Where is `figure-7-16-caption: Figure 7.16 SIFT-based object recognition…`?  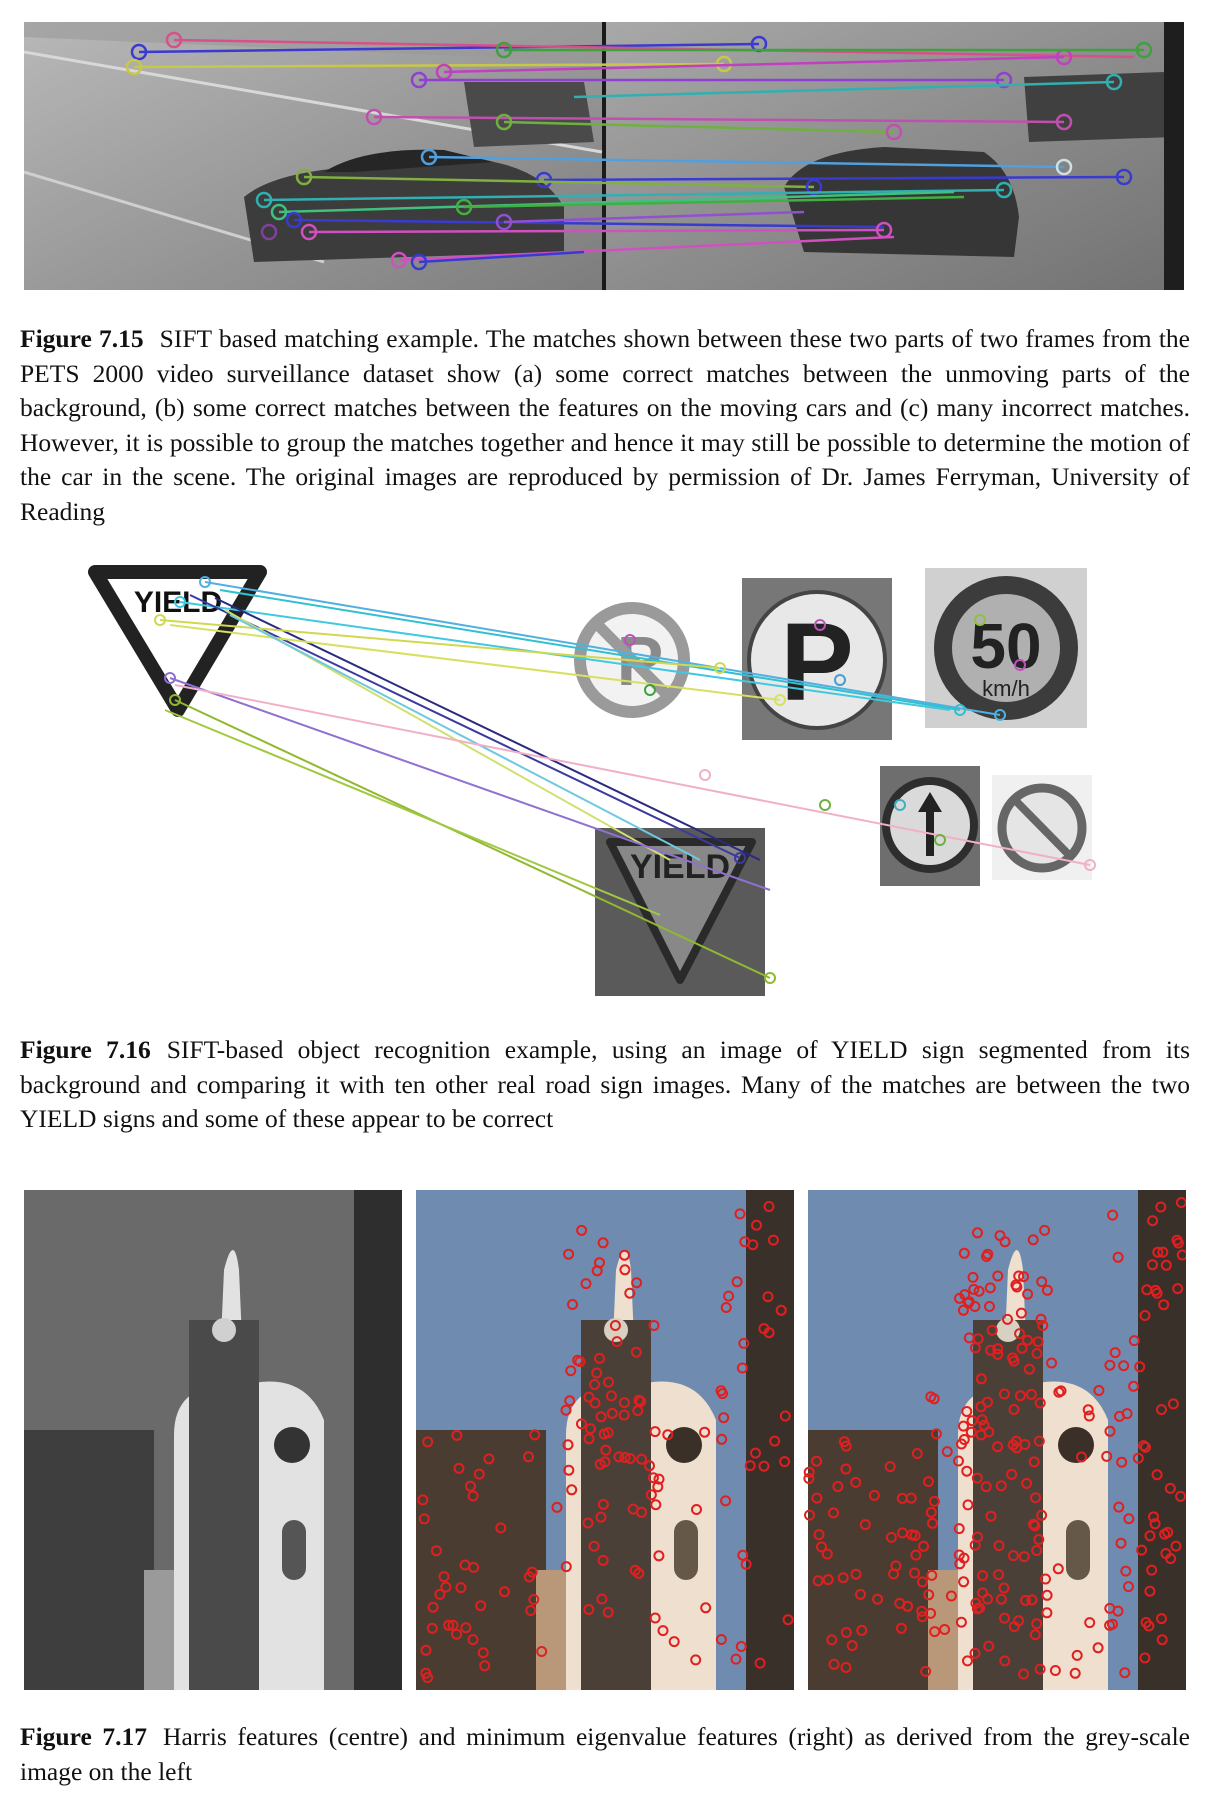 figure-7-16-caption: Figure 7.16 SIFT-based object recognition… is located at coordinates (605, 1085).